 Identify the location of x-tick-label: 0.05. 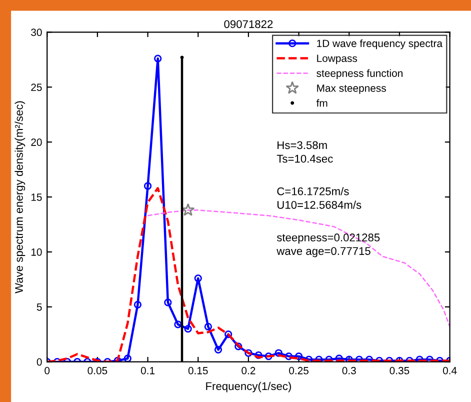
(98, 370).